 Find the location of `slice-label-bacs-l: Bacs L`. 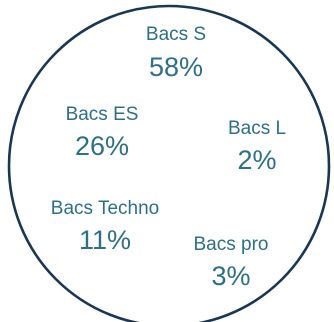

slice-label-bacs-l: Bacs L is located at coordinates (257, 128).